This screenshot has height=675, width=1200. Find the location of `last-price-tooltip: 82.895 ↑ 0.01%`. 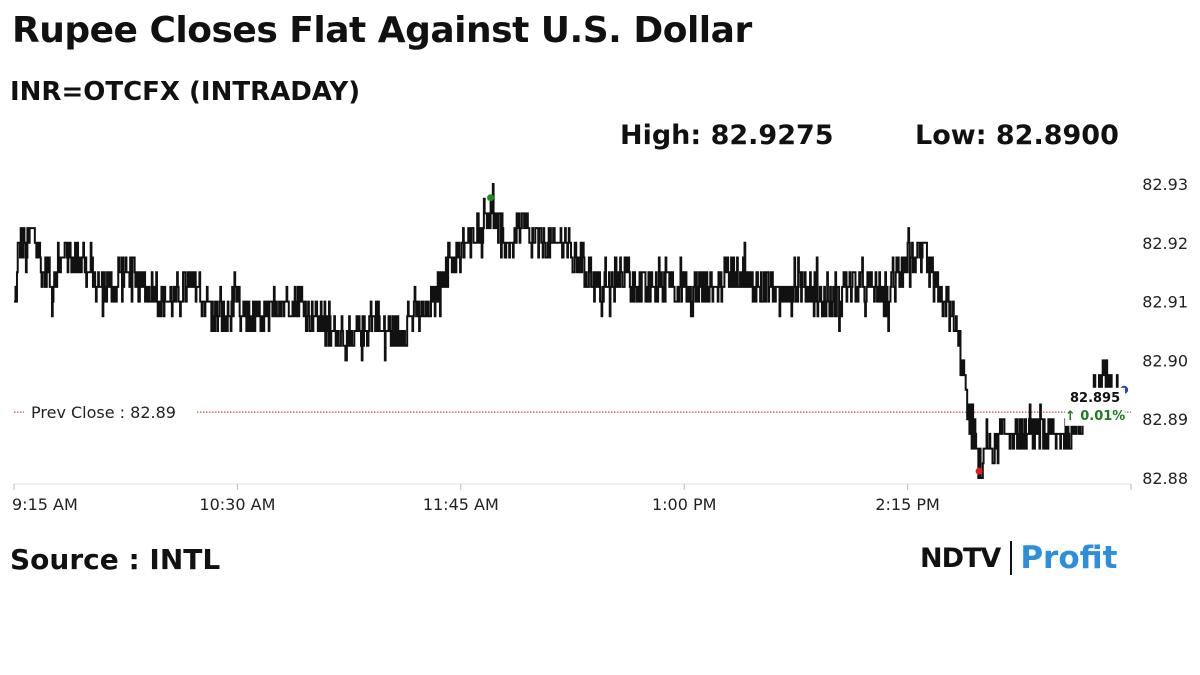

last-price-tooltip: 82.895 ↑ 0.01% is located at coordinates (1095, 406).